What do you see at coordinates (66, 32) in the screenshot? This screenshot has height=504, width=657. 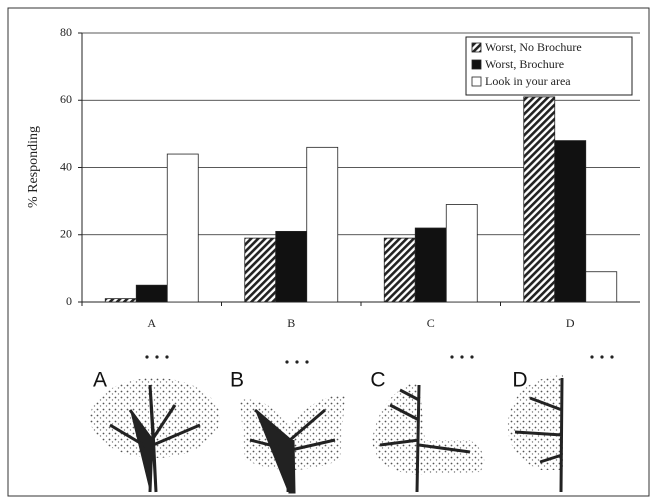 I see `y-tick-label: 80` at bounding box center [66, 32].